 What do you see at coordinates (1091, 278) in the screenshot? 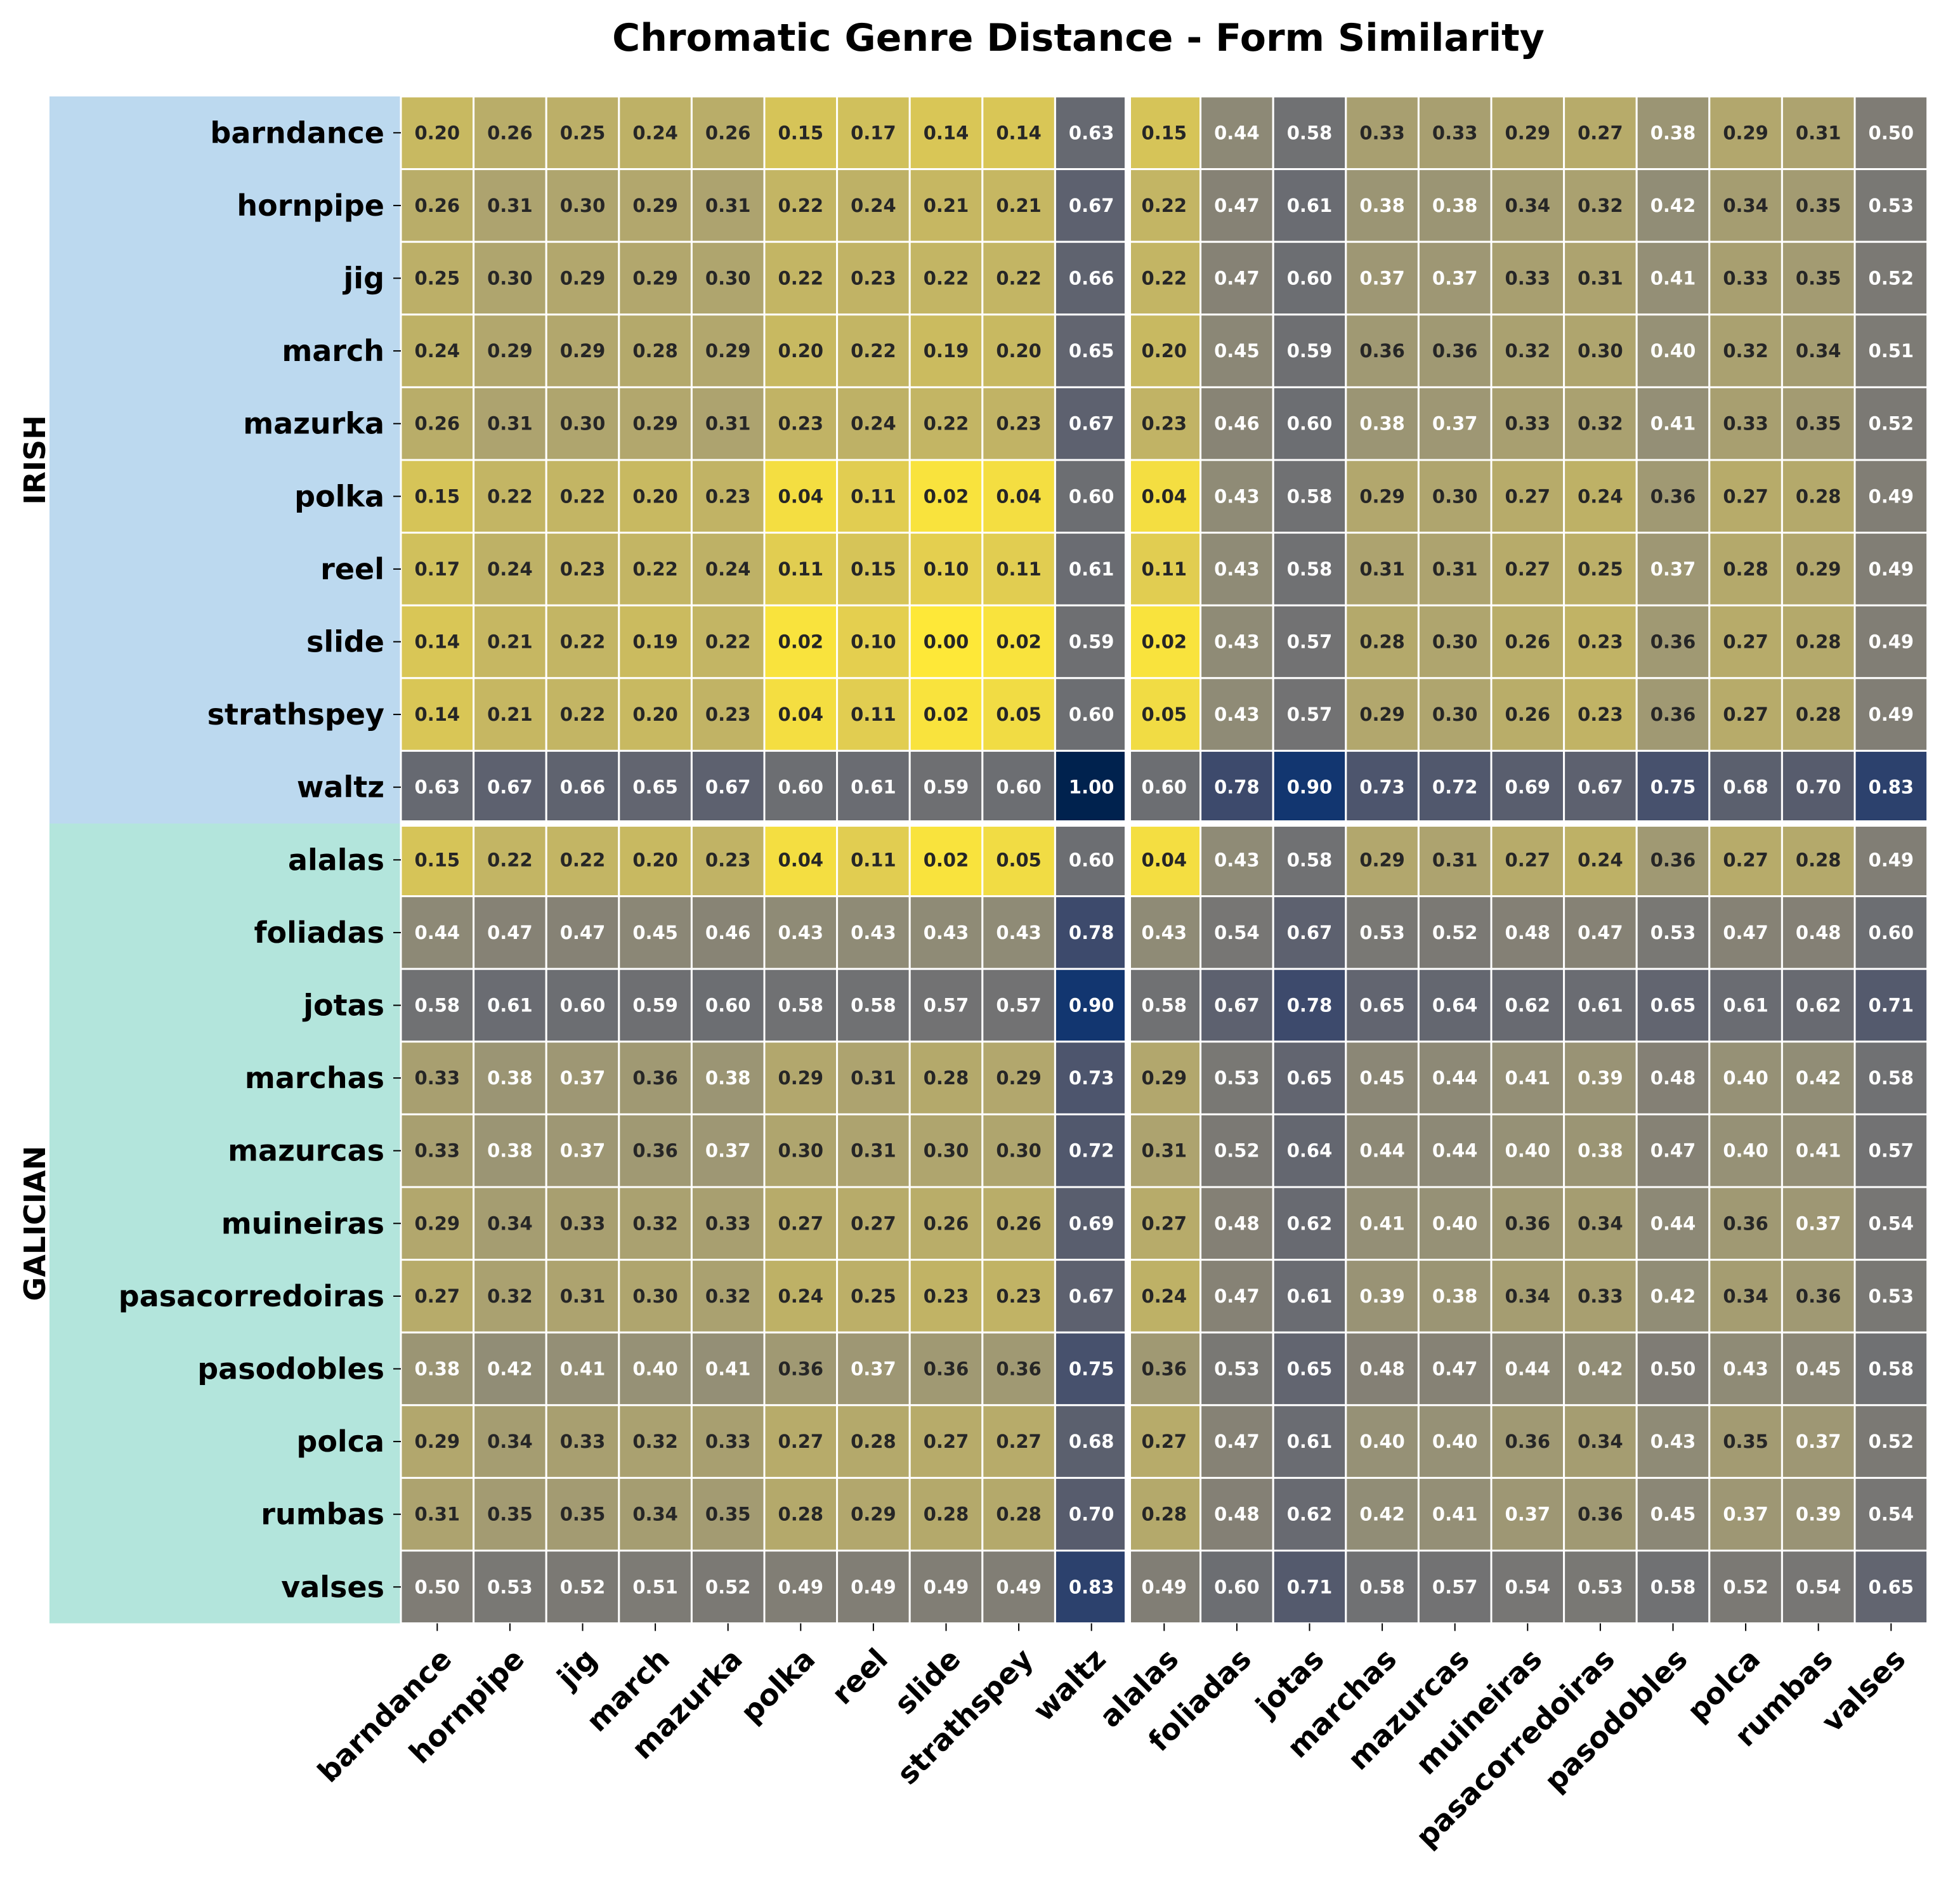
I see `cell-value-label: 0.66` at bounding box center [1091, 278].